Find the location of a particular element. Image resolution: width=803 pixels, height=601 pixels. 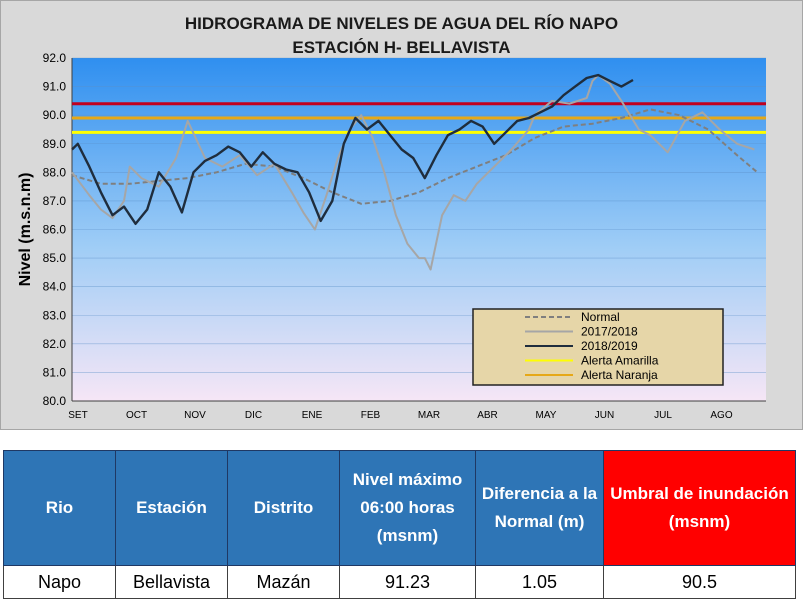

y-tick-label: 83.0 is located at coordinates (55, 315).